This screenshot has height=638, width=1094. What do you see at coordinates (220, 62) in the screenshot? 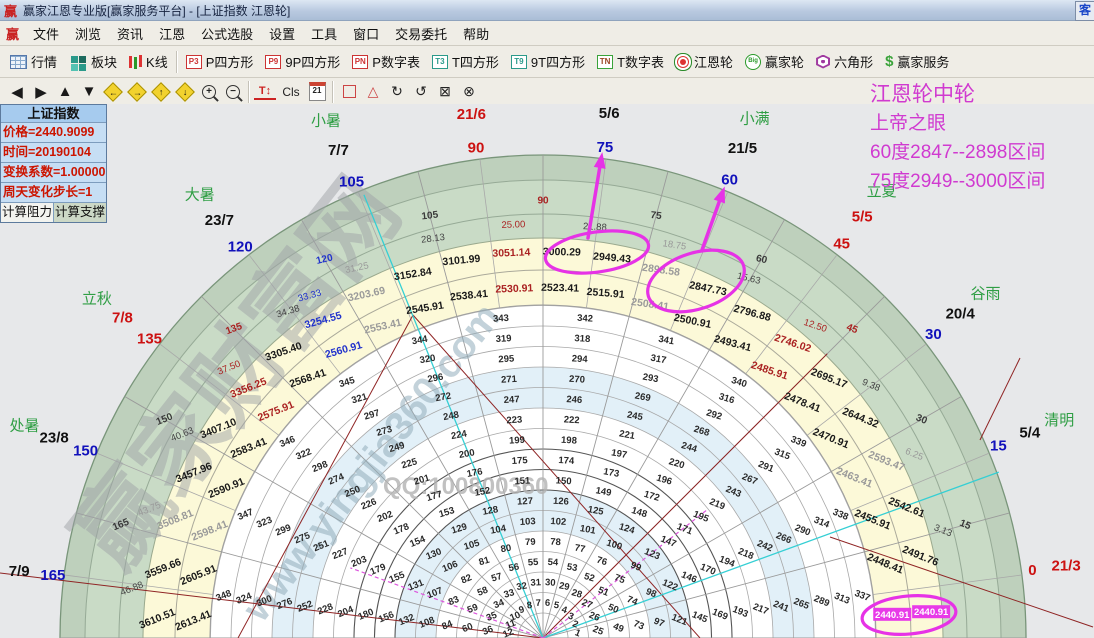
I see `toolbar-button: P3 P四方形` at bounding box center [220, 62].